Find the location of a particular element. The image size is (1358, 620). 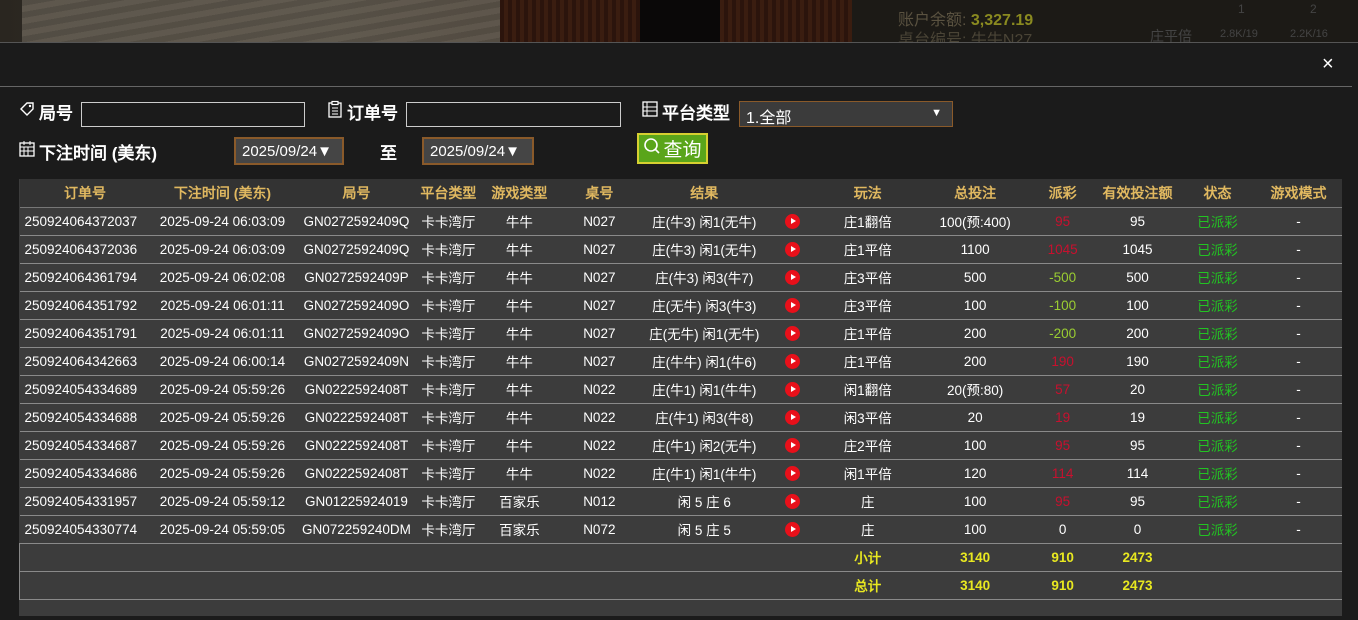

order-label: 订单号 is located at coordinates (362, 111).